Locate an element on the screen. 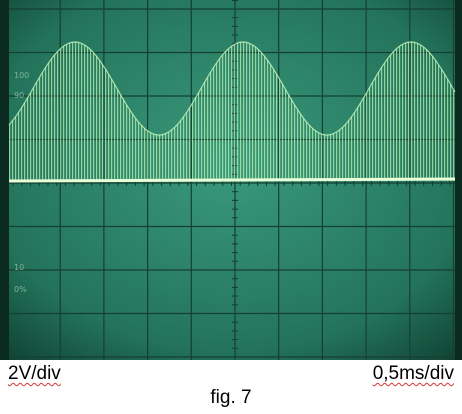  screen-labels: 100 90 10 0% is located at coordinates (21, 182).